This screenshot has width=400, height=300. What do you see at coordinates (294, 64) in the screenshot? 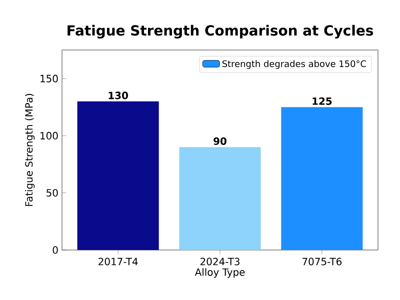
I see `legend-label: Strength degrades above 150°C` at bounding box center [294, 64].